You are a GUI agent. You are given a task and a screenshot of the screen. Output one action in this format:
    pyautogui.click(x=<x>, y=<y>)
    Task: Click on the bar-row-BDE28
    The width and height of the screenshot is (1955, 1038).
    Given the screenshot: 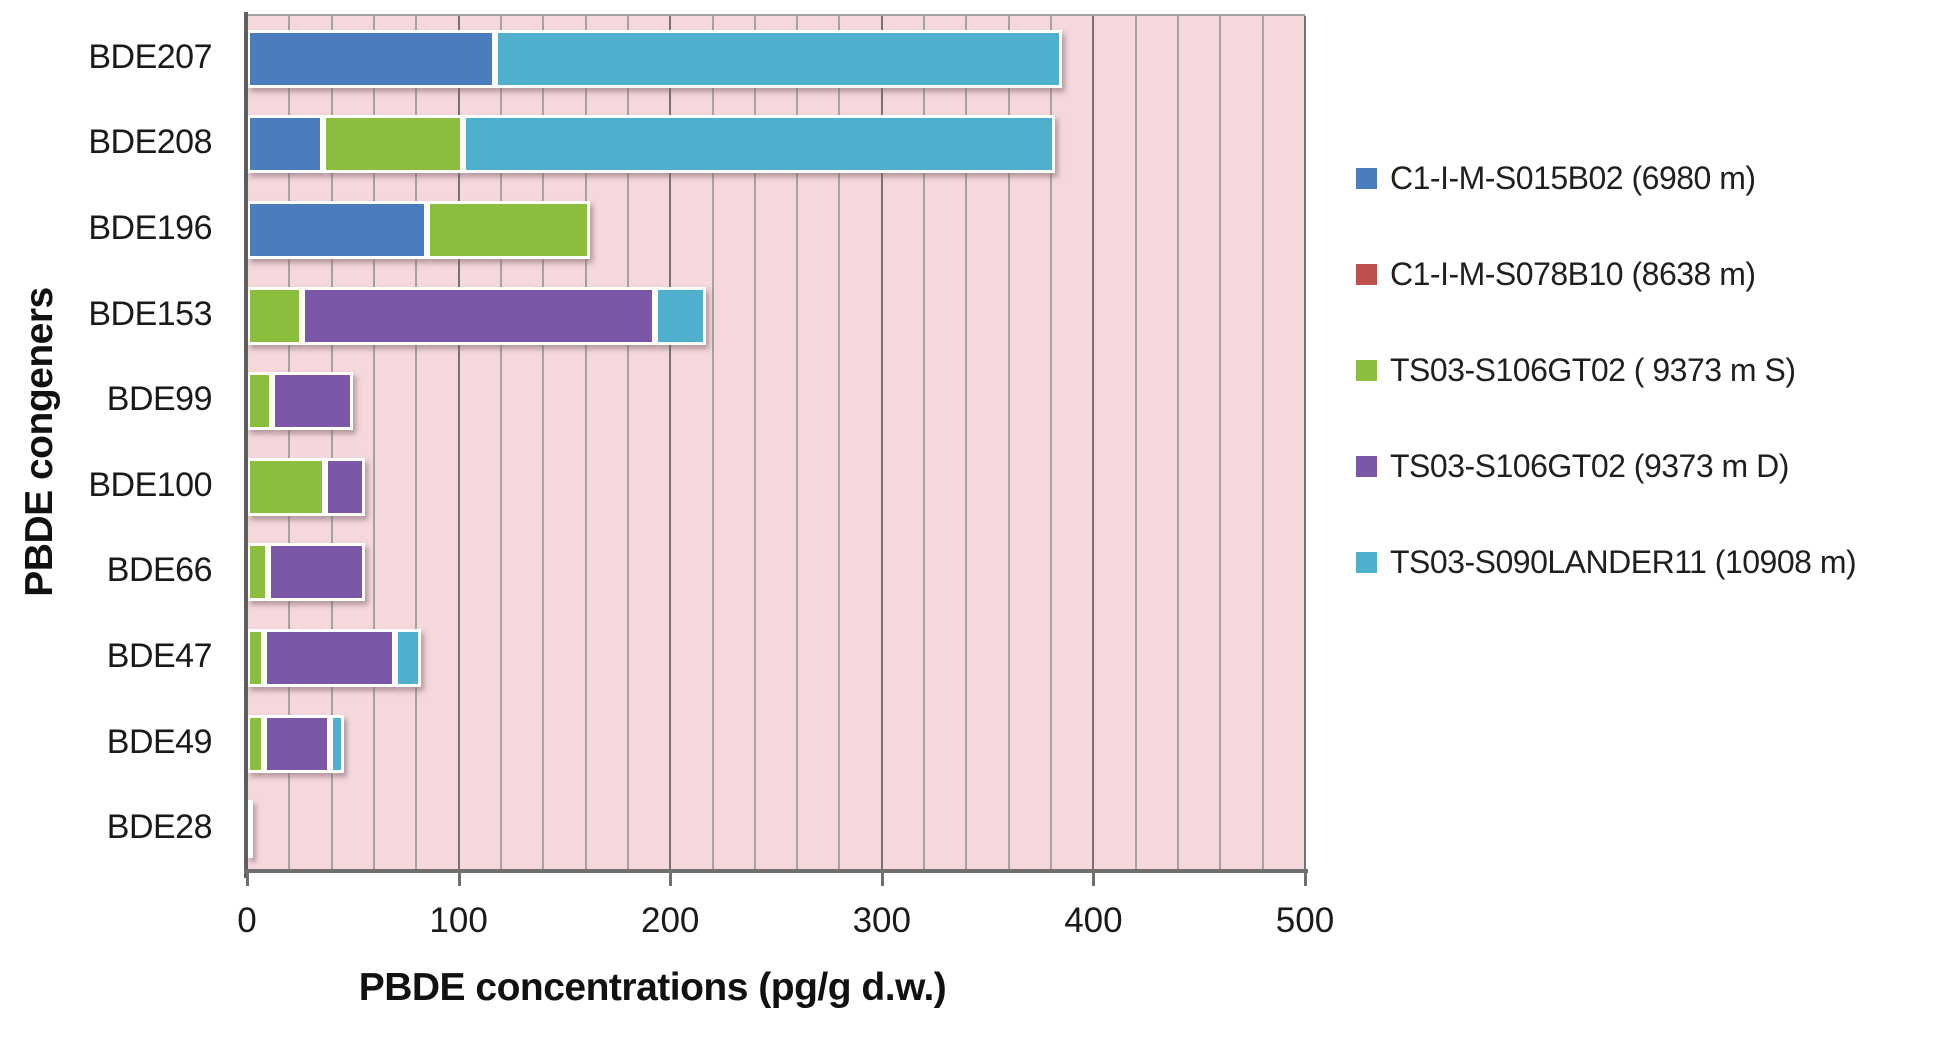 What is the action you would take?
    pyautogui.click(x=776, y=829)
    